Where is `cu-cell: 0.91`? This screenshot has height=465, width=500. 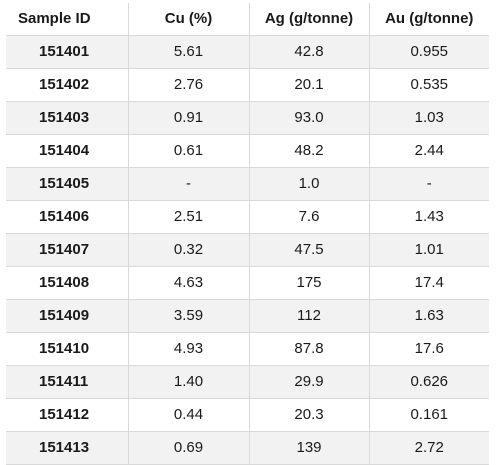
cu-cell: 0.91 is located at coordinates (189, 118).